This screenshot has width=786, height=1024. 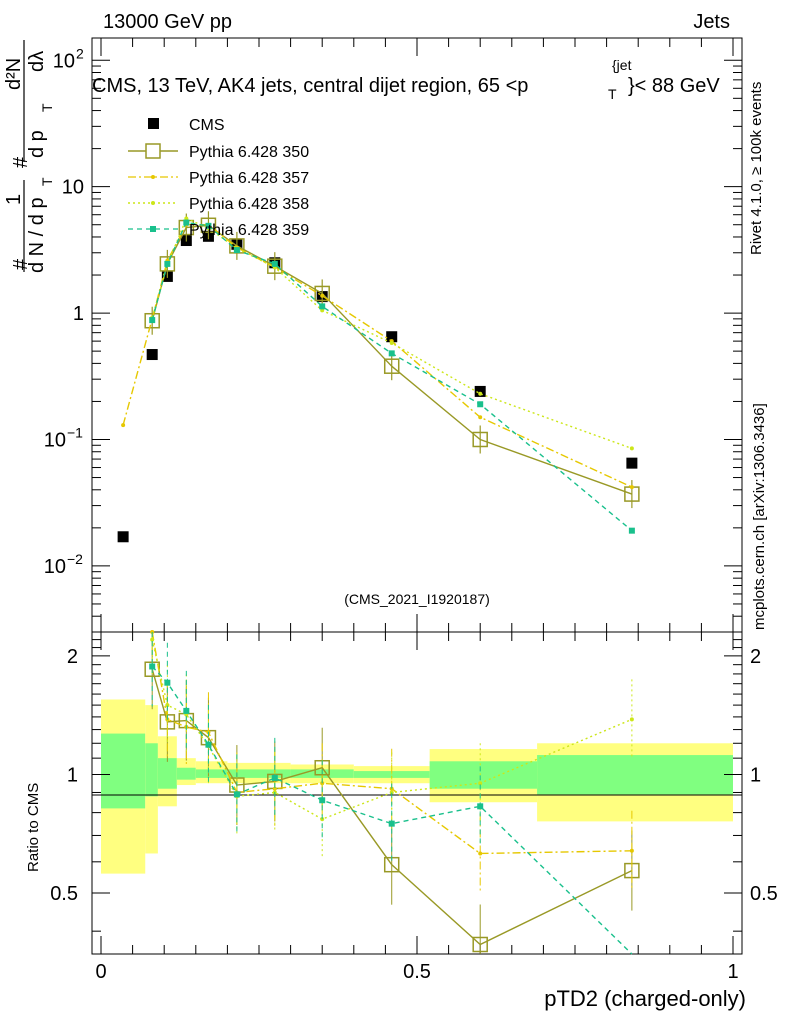 I want to click on ratio-y-axis-label: Ratio to CMS, so click(x=33, y=827).